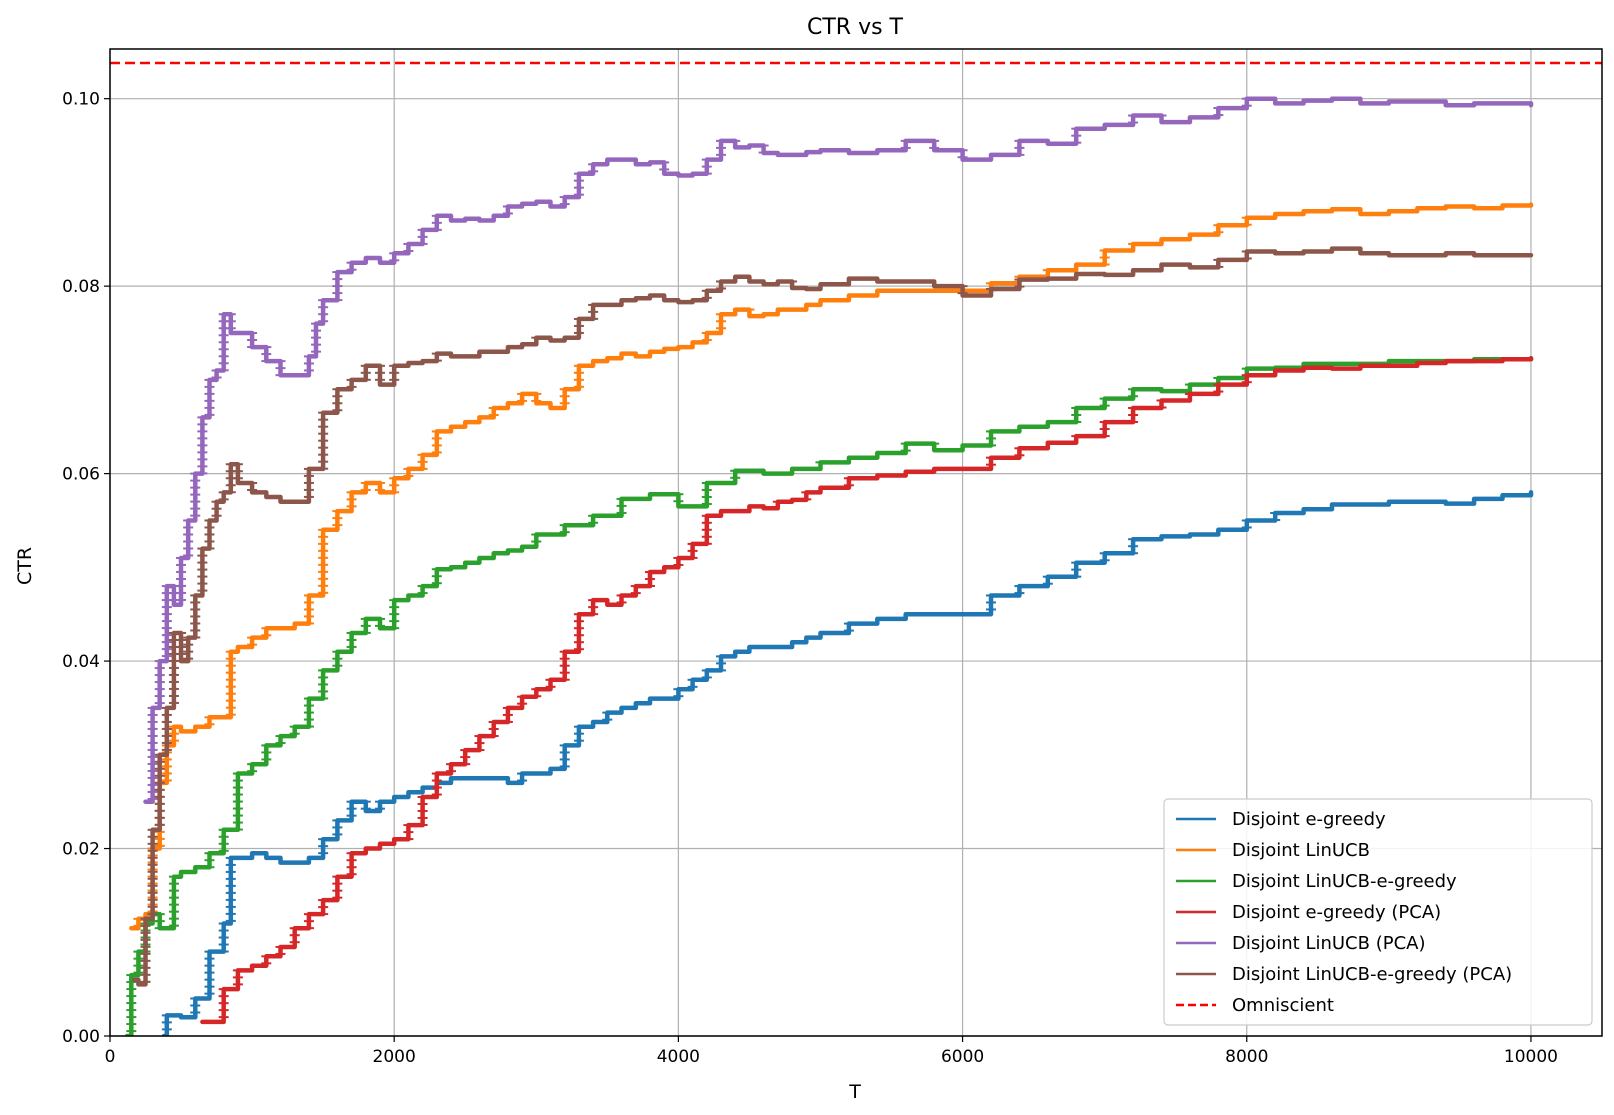 This screenshot has width=1614, height=1115. I want to click on y-tick-label: 0.02, so click(81, 850).